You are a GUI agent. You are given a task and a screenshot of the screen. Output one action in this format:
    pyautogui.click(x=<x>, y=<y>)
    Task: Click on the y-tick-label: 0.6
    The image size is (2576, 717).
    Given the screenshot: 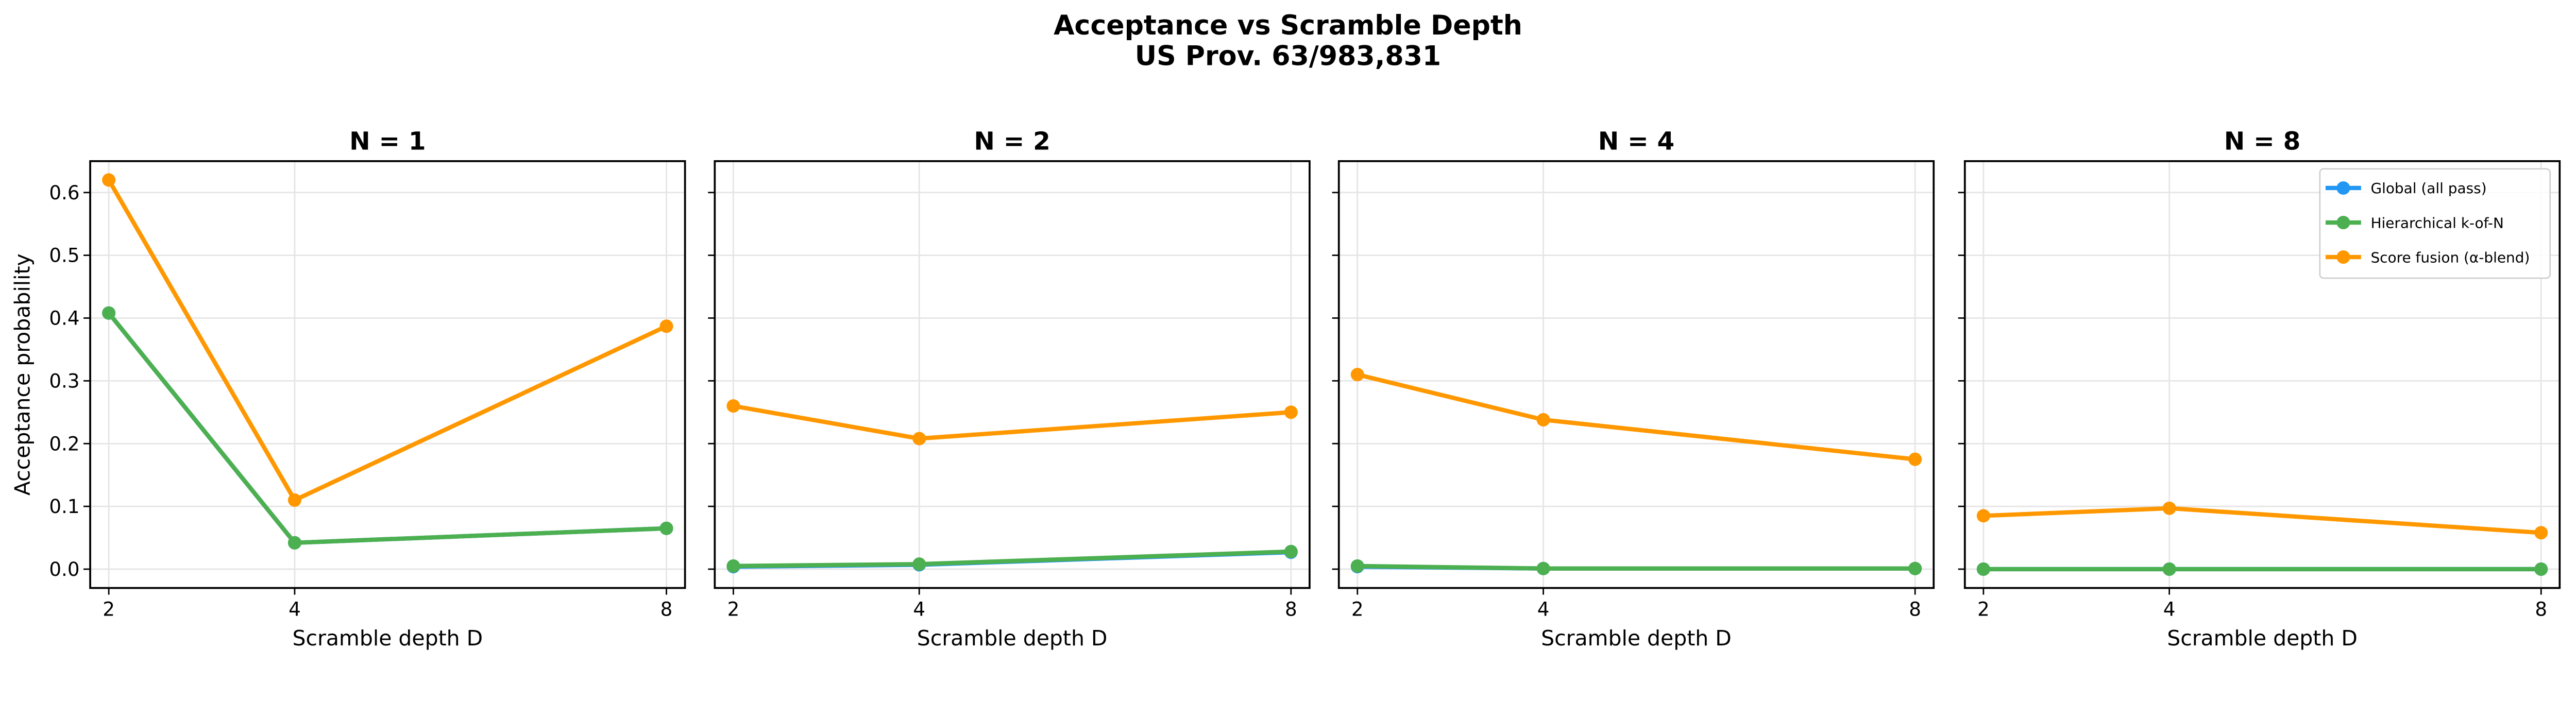 What is the action you would take?
    pyautogui.click(x=64, y=192)
    